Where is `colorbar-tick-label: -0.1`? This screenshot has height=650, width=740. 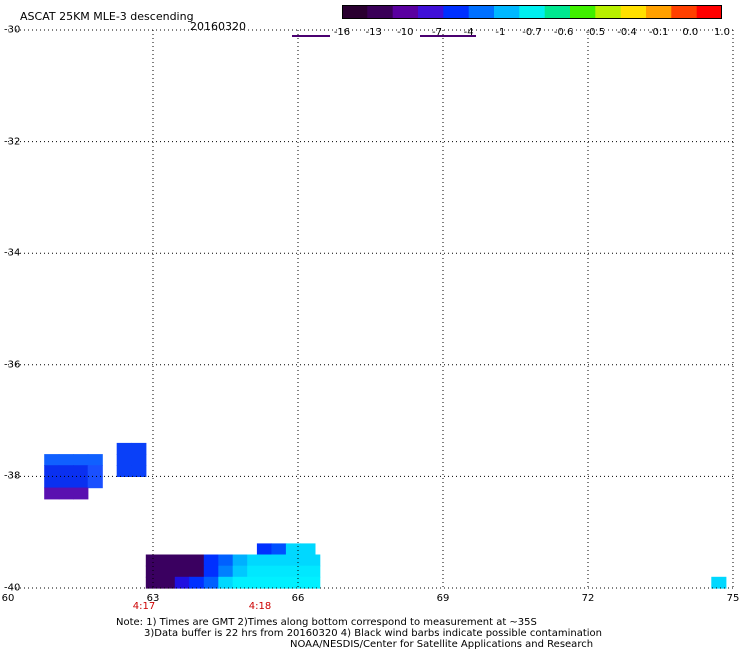
colorbar-tick-label: -0.1 is located at coordinates (658, 32).